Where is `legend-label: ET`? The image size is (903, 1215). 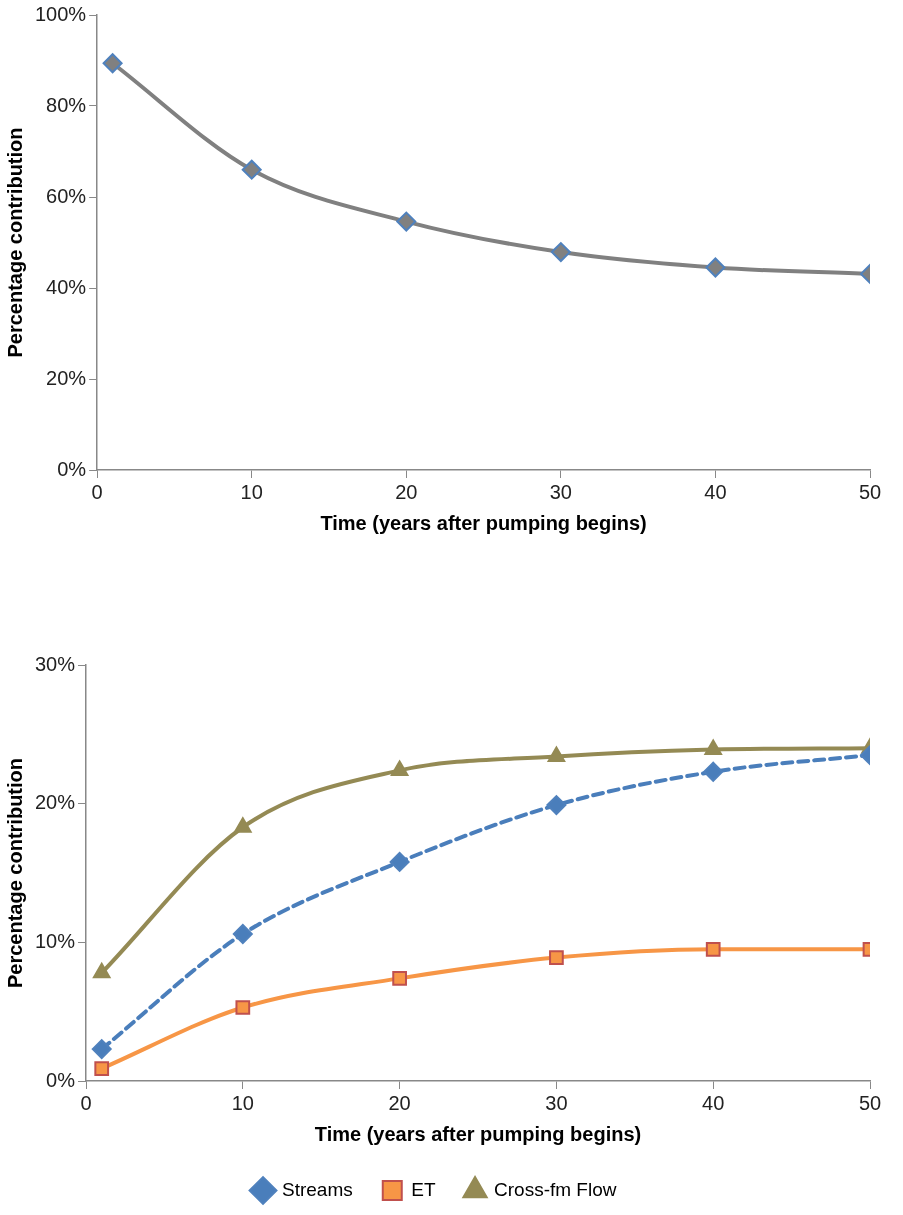 legend-label: ET is located at coordinates (423, 1189).